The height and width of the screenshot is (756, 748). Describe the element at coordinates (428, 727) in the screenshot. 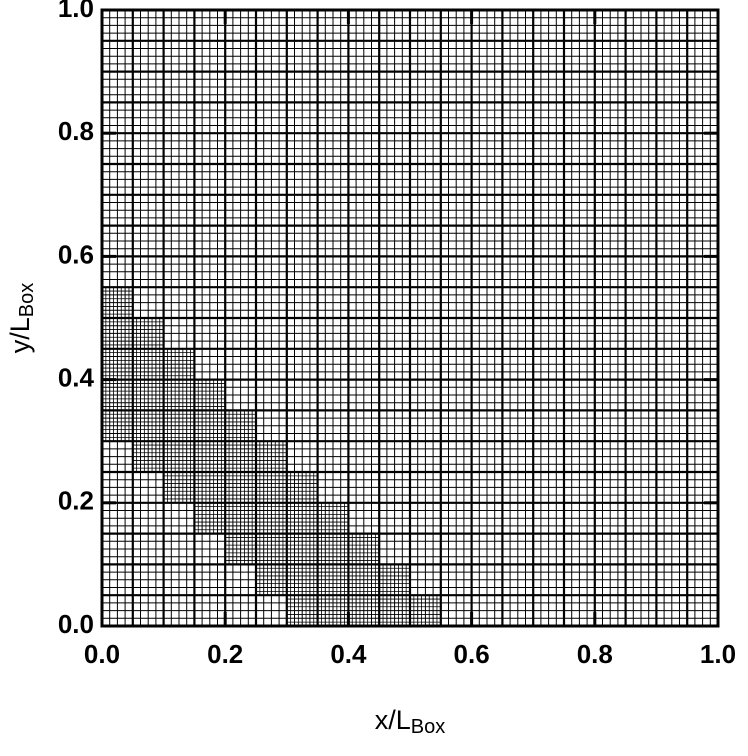

I see `x-label-sub: Box` at that location.